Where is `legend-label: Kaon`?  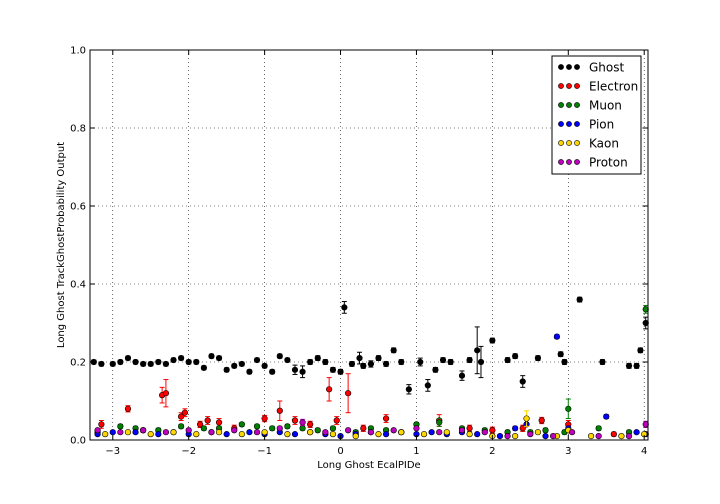
legend-label: Kaon is located at coordinates (604, 144).